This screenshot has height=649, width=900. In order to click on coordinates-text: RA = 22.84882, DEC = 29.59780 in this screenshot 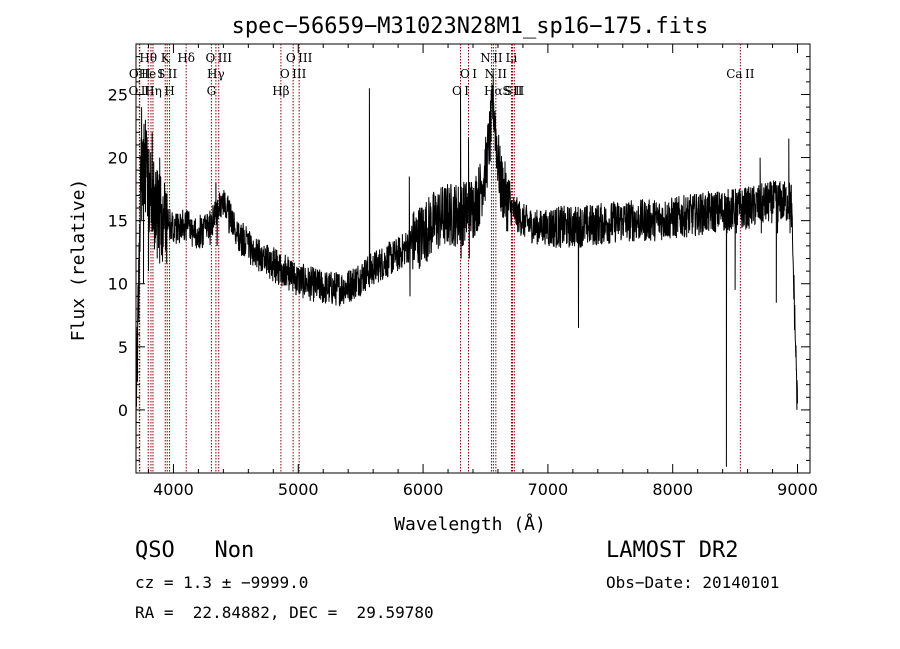, I will do `click(284, 612)`.